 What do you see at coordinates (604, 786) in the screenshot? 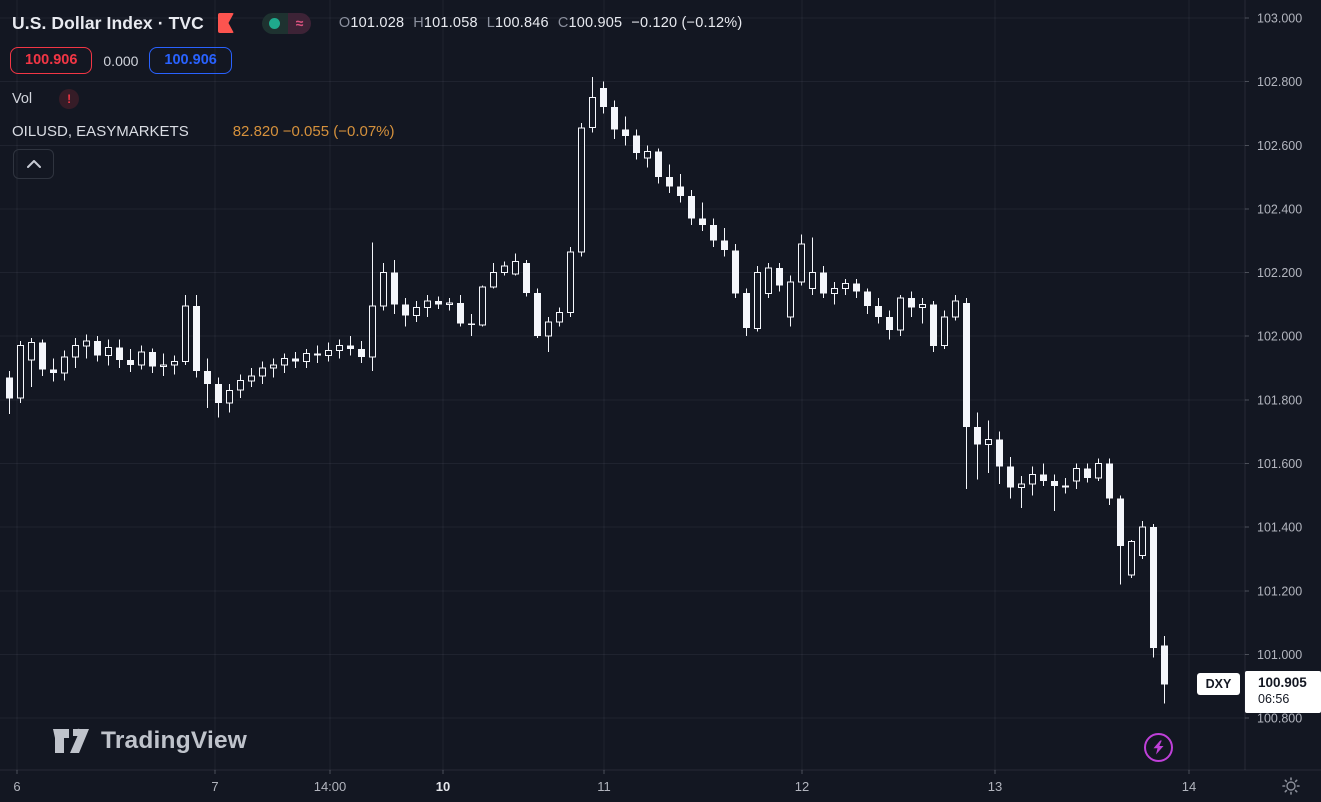
I see `time-axis-label: 11` at bounding box center [604, 786].